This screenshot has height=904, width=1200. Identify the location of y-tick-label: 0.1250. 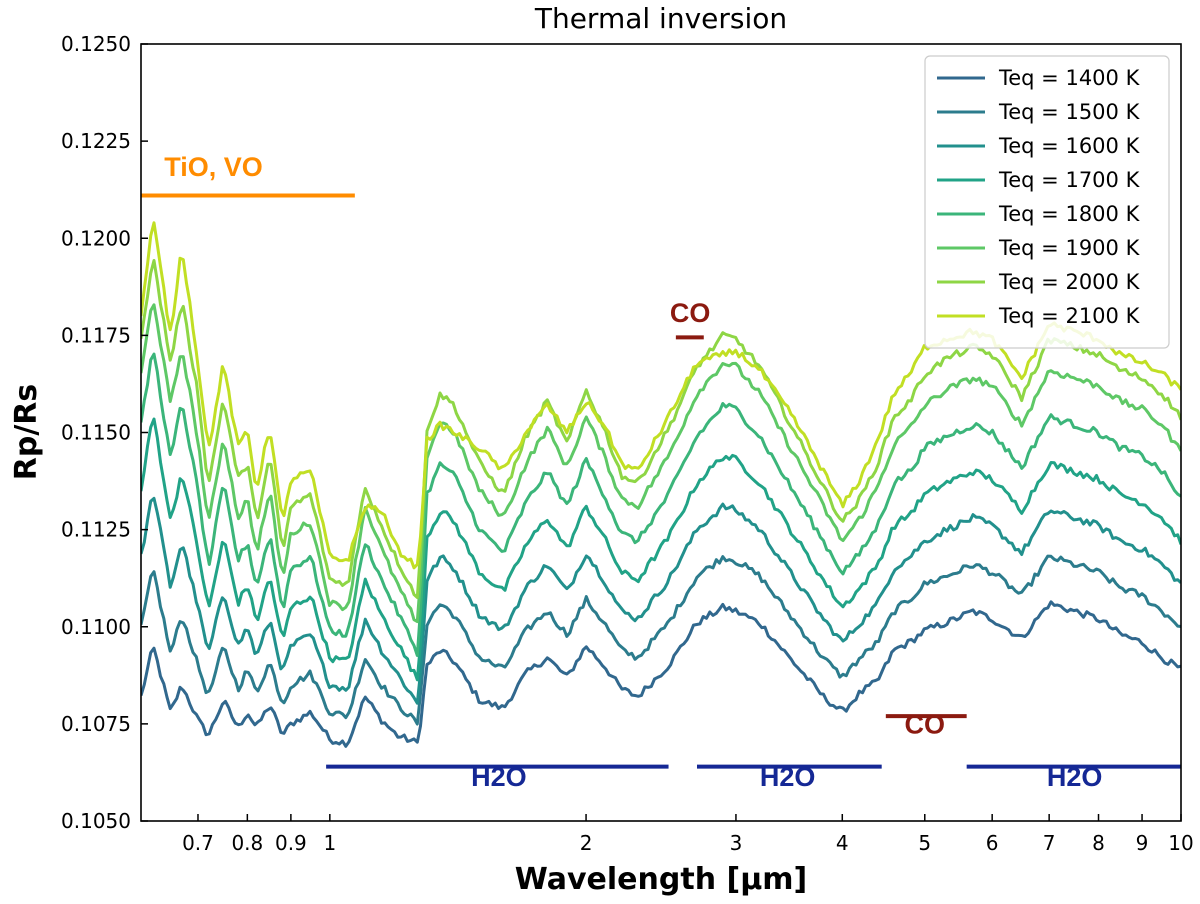
(96, 44).